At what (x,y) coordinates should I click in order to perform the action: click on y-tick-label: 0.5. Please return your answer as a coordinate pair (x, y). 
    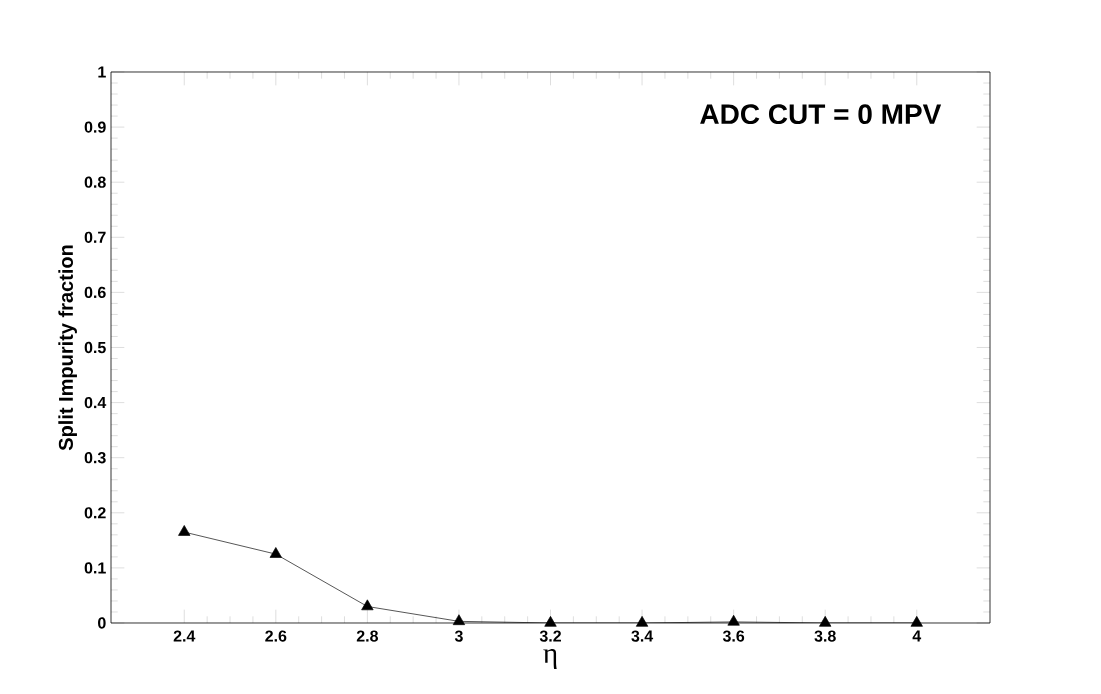
    Looking at the image, I should click on (95, 347).